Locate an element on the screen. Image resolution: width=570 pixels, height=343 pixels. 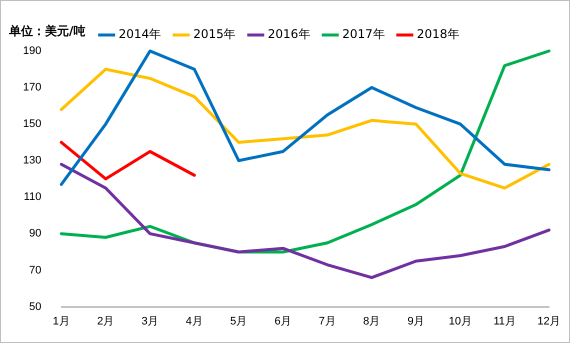
x-tick-label: 11月 is located at coordinates (504, 321).